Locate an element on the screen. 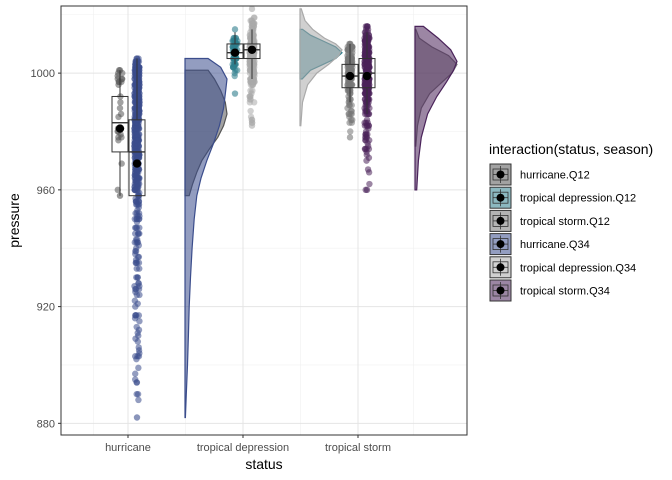  legend-title: interaction(status, season) is located at coordinates (571, 149).